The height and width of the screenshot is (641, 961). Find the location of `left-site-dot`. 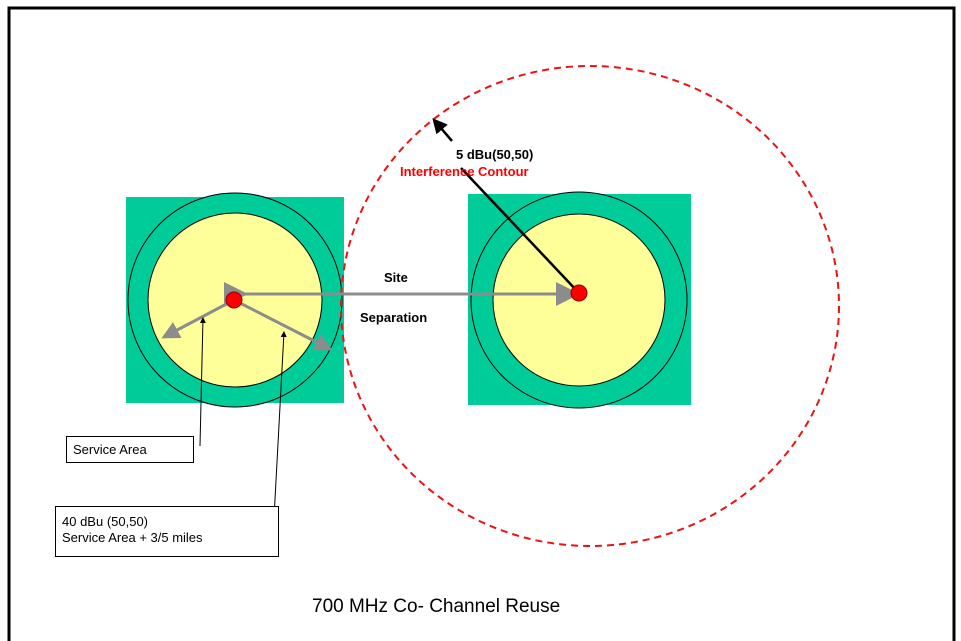

left-site-dot is located at coordinates (234, 300).